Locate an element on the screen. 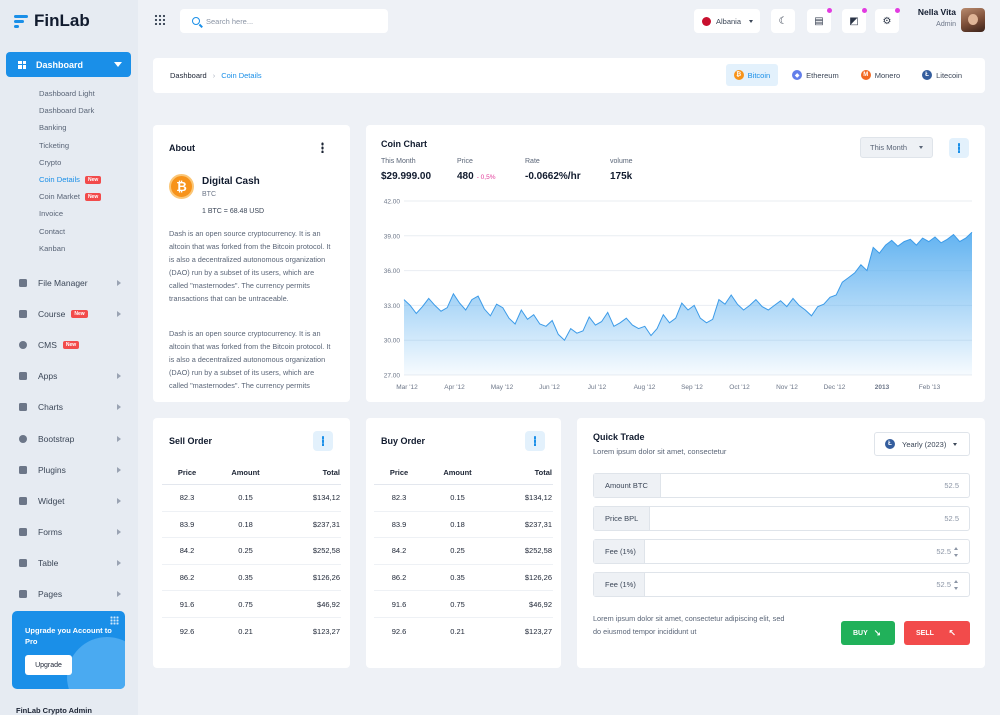  chat-icon: ▤ is located at coordinates (819, 21).